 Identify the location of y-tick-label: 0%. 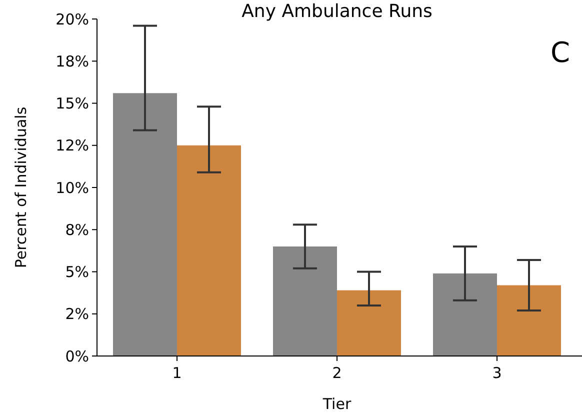
(77, 356).